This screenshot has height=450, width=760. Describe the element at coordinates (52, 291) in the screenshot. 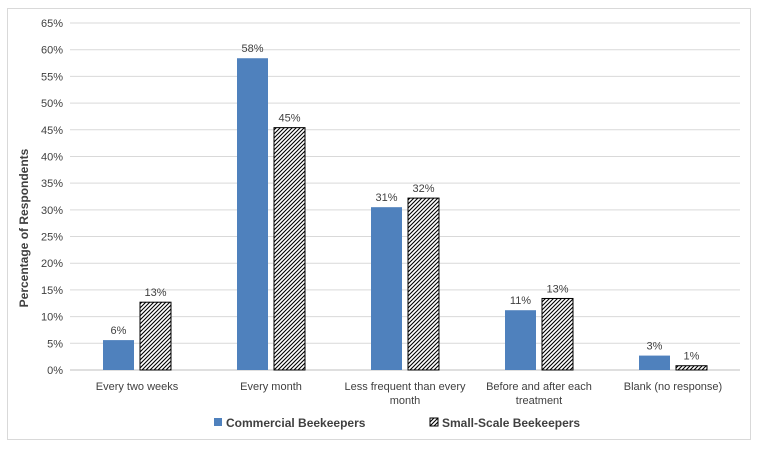

I see `y-tick-label: 15%` at that location.